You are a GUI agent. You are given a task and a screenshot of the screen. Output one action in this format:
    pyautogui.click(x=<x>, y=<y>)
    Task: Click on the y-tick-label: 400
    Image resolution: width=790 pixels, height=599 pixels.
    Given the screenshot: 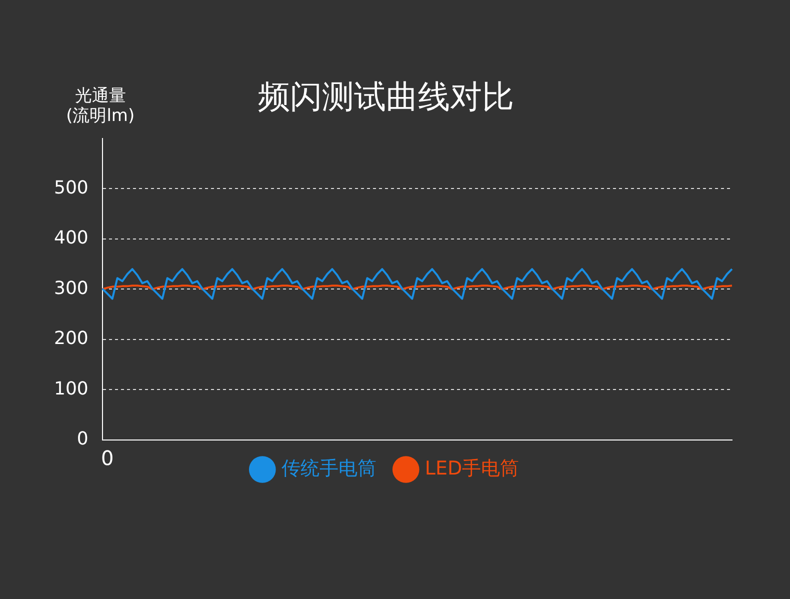 What is the action you would take?
    pyautogui.click(x=71, y=238)
    